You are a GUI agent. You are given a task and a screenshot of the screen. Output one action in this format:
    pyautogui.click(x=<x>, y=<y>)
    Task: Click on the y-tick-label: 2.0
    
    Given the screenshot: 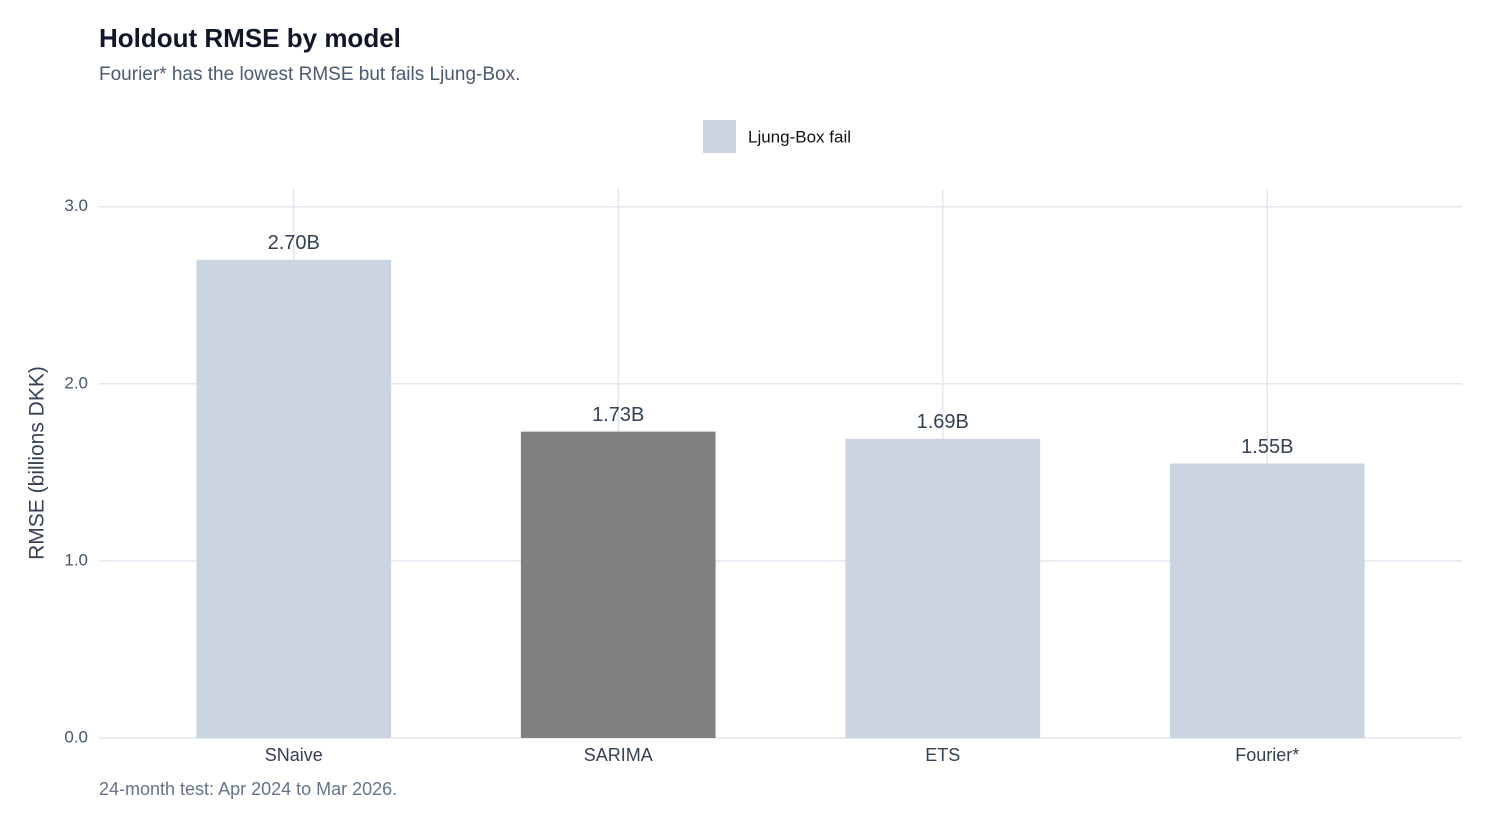 What is the action you would take?
    pyautogui.click(x=76, y=382)
    